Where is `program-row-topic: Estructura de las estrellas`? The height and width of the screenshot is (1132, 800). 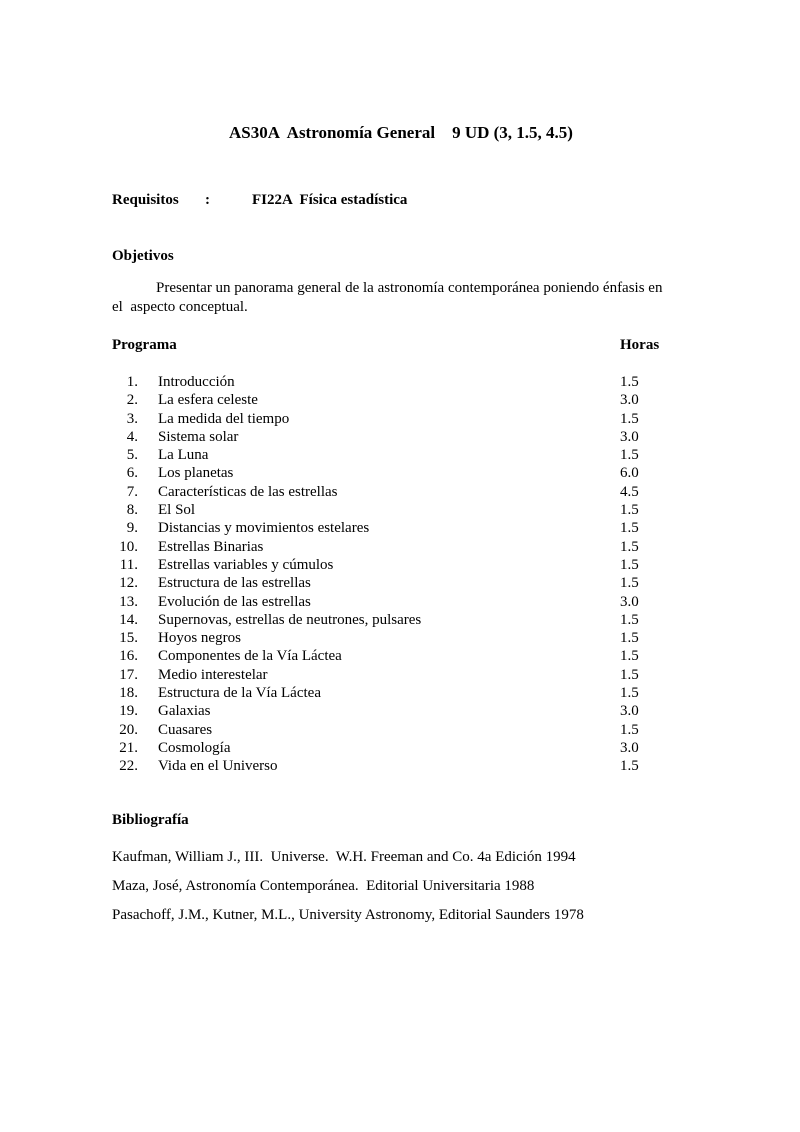 program-row-topic: Estructura de las estrellas is located at coordinates (234, 583).